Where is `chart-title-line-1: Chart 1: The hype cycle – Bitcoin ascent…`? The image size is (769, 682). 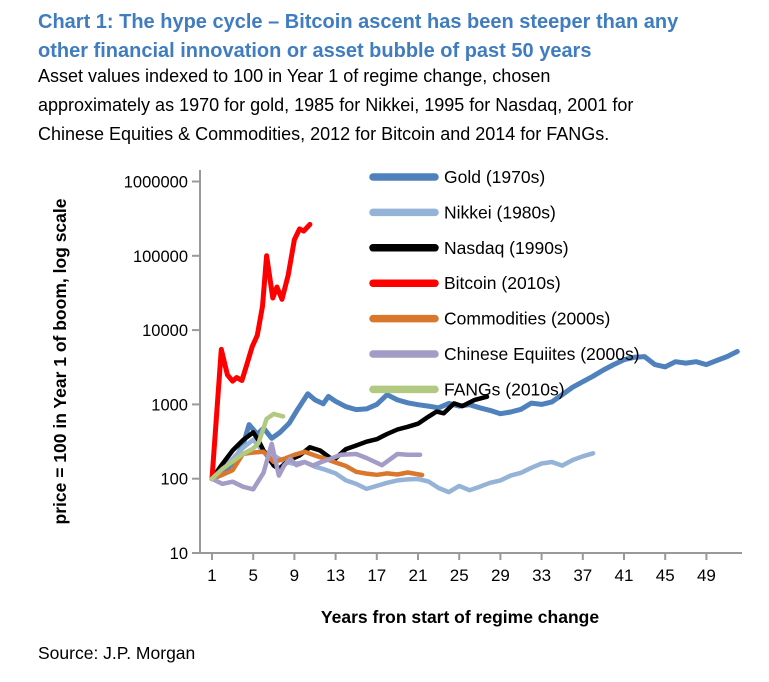 chart-title-line-1: Chart 1: The hype cycle – Bitcoin ascent… is located at coordinates (358, 22).